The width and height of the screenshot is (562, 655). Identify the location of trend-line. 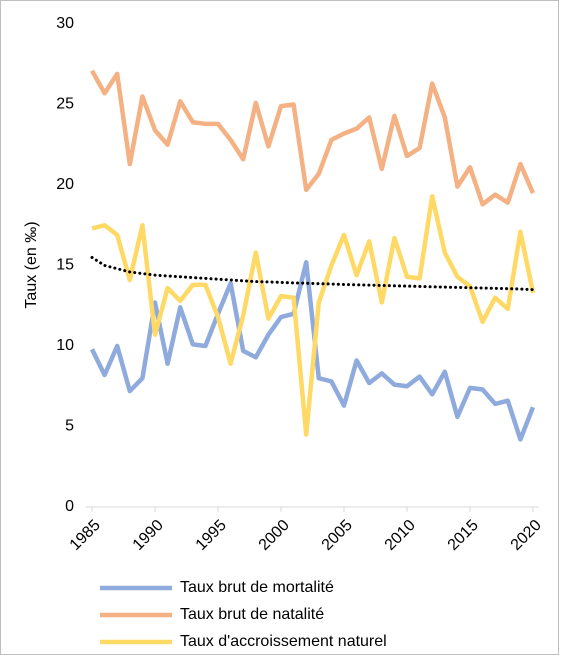
(312, 273).